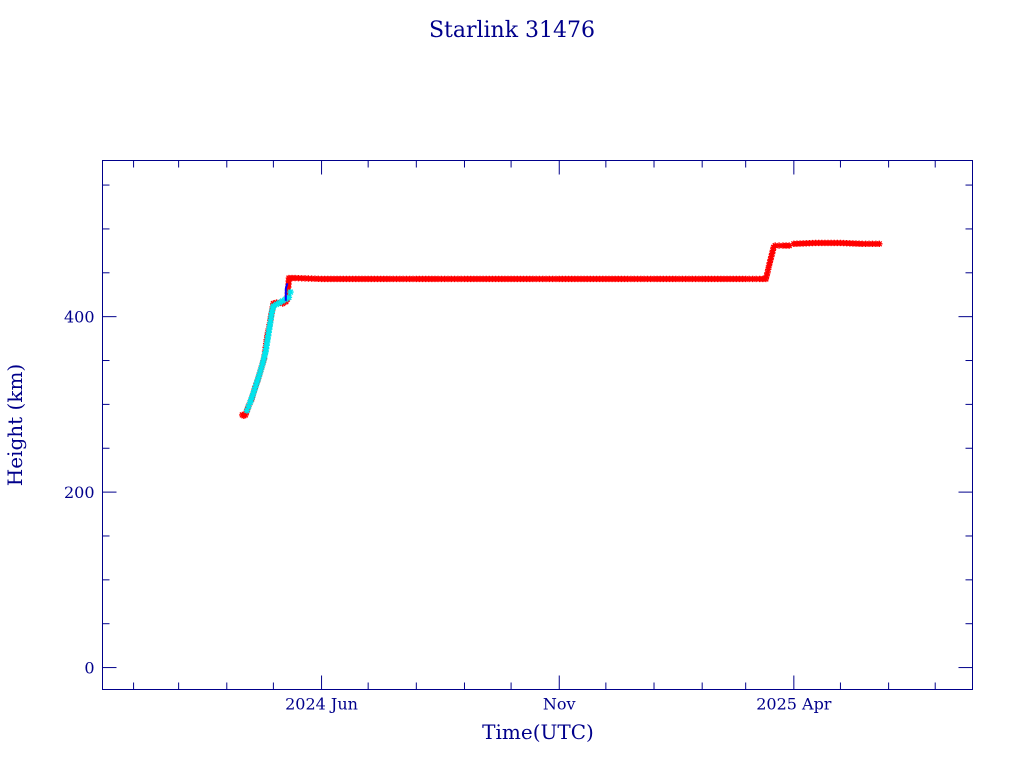  I want to click on y-tick-label: 200, so click(79, 492).